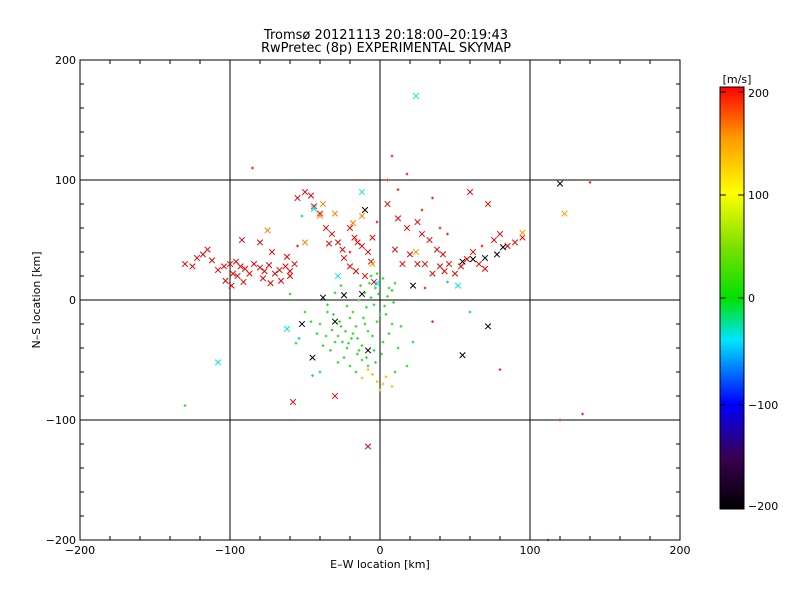 This screenshot has height=604, width=800. Describe the element at coordinates (65, 60) in the screenshot. I see `y-tick-label: 200` at that location.